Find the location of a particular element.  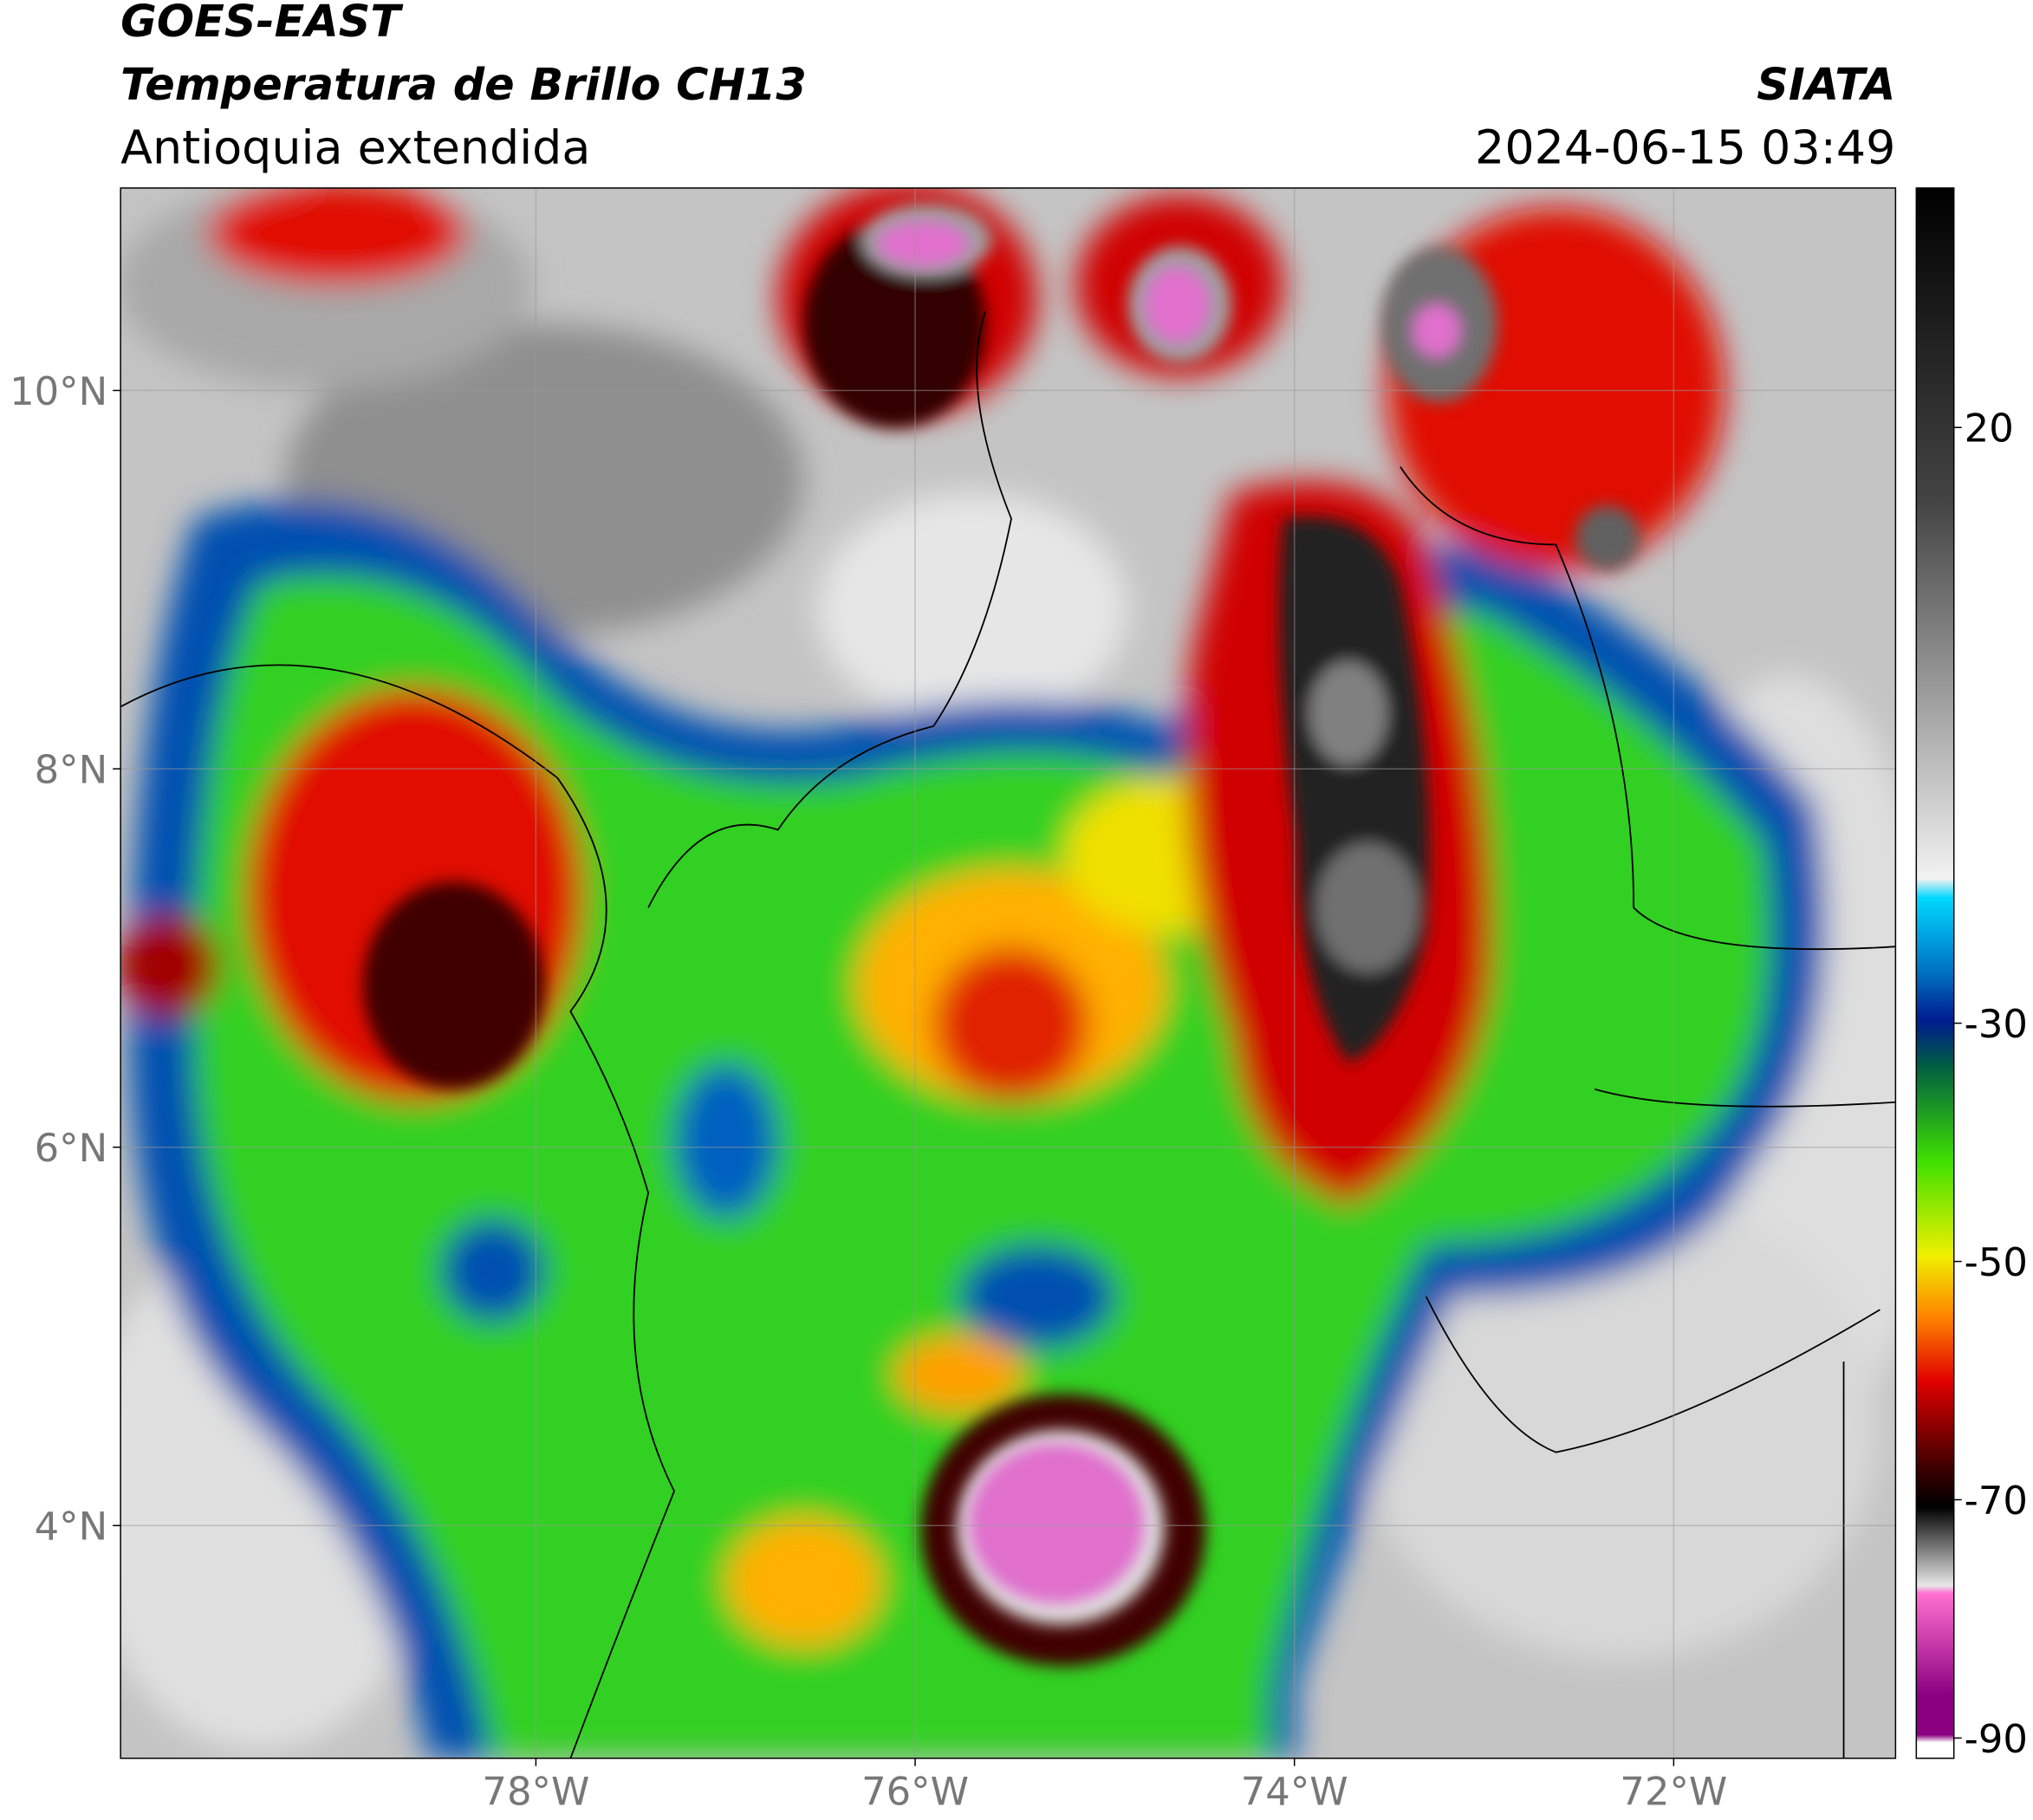

region: Antioquia extendida is located at coordinates (355, 147).